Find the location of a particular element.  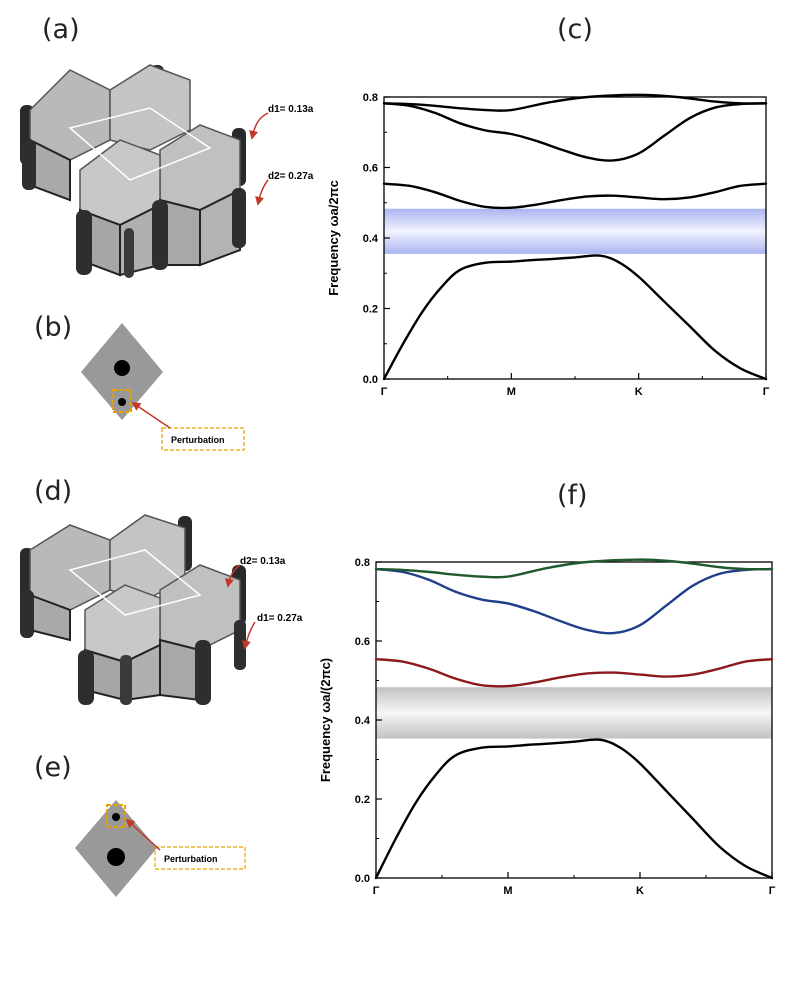

unit-cell-diagram-b is located at coordinates (163, 387).